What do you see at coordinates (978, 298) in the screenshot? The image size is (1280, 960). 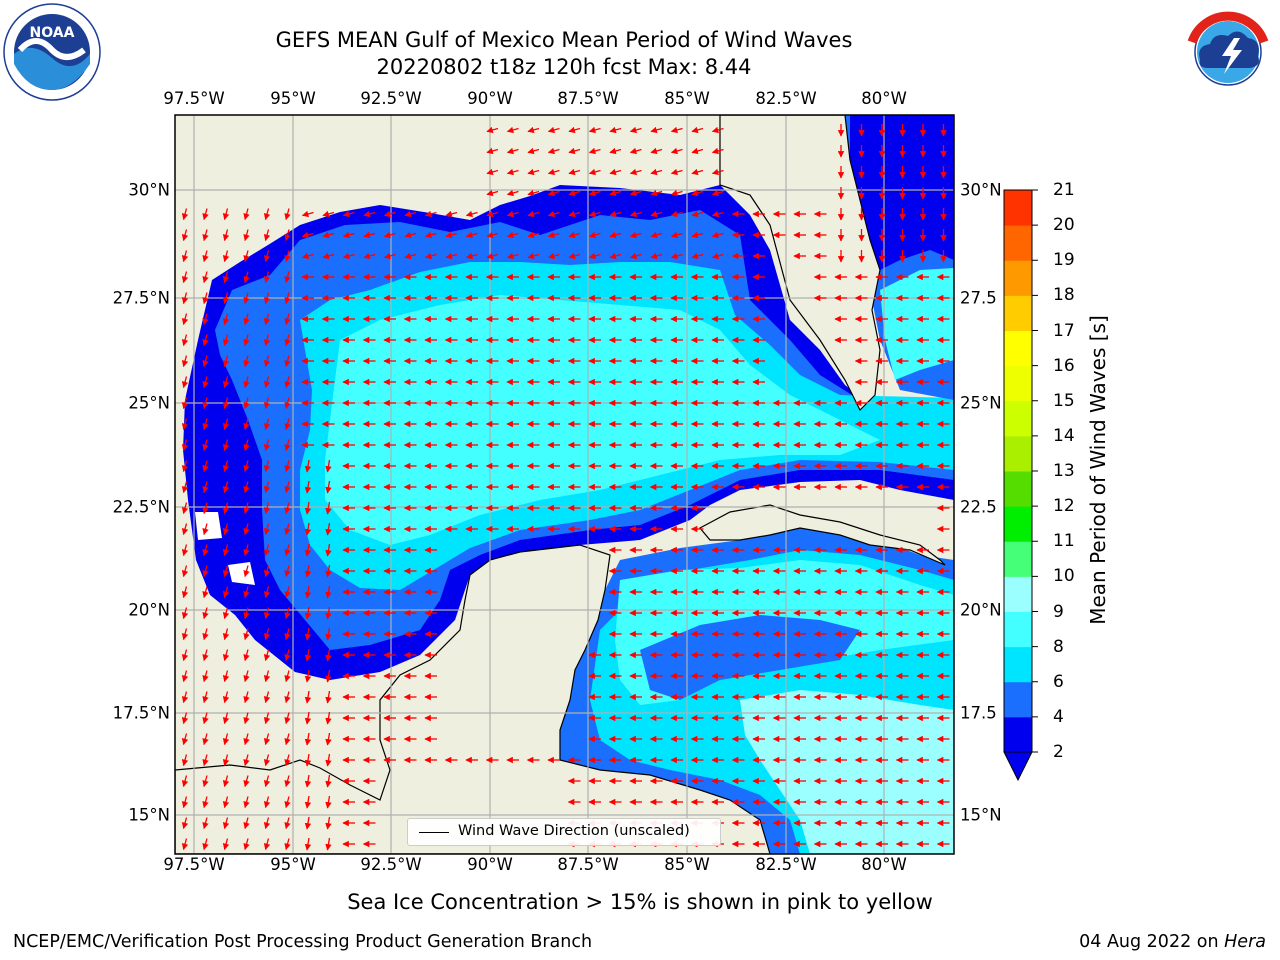 I see `lat-label: 27.5` at bounding box center [978, 298].